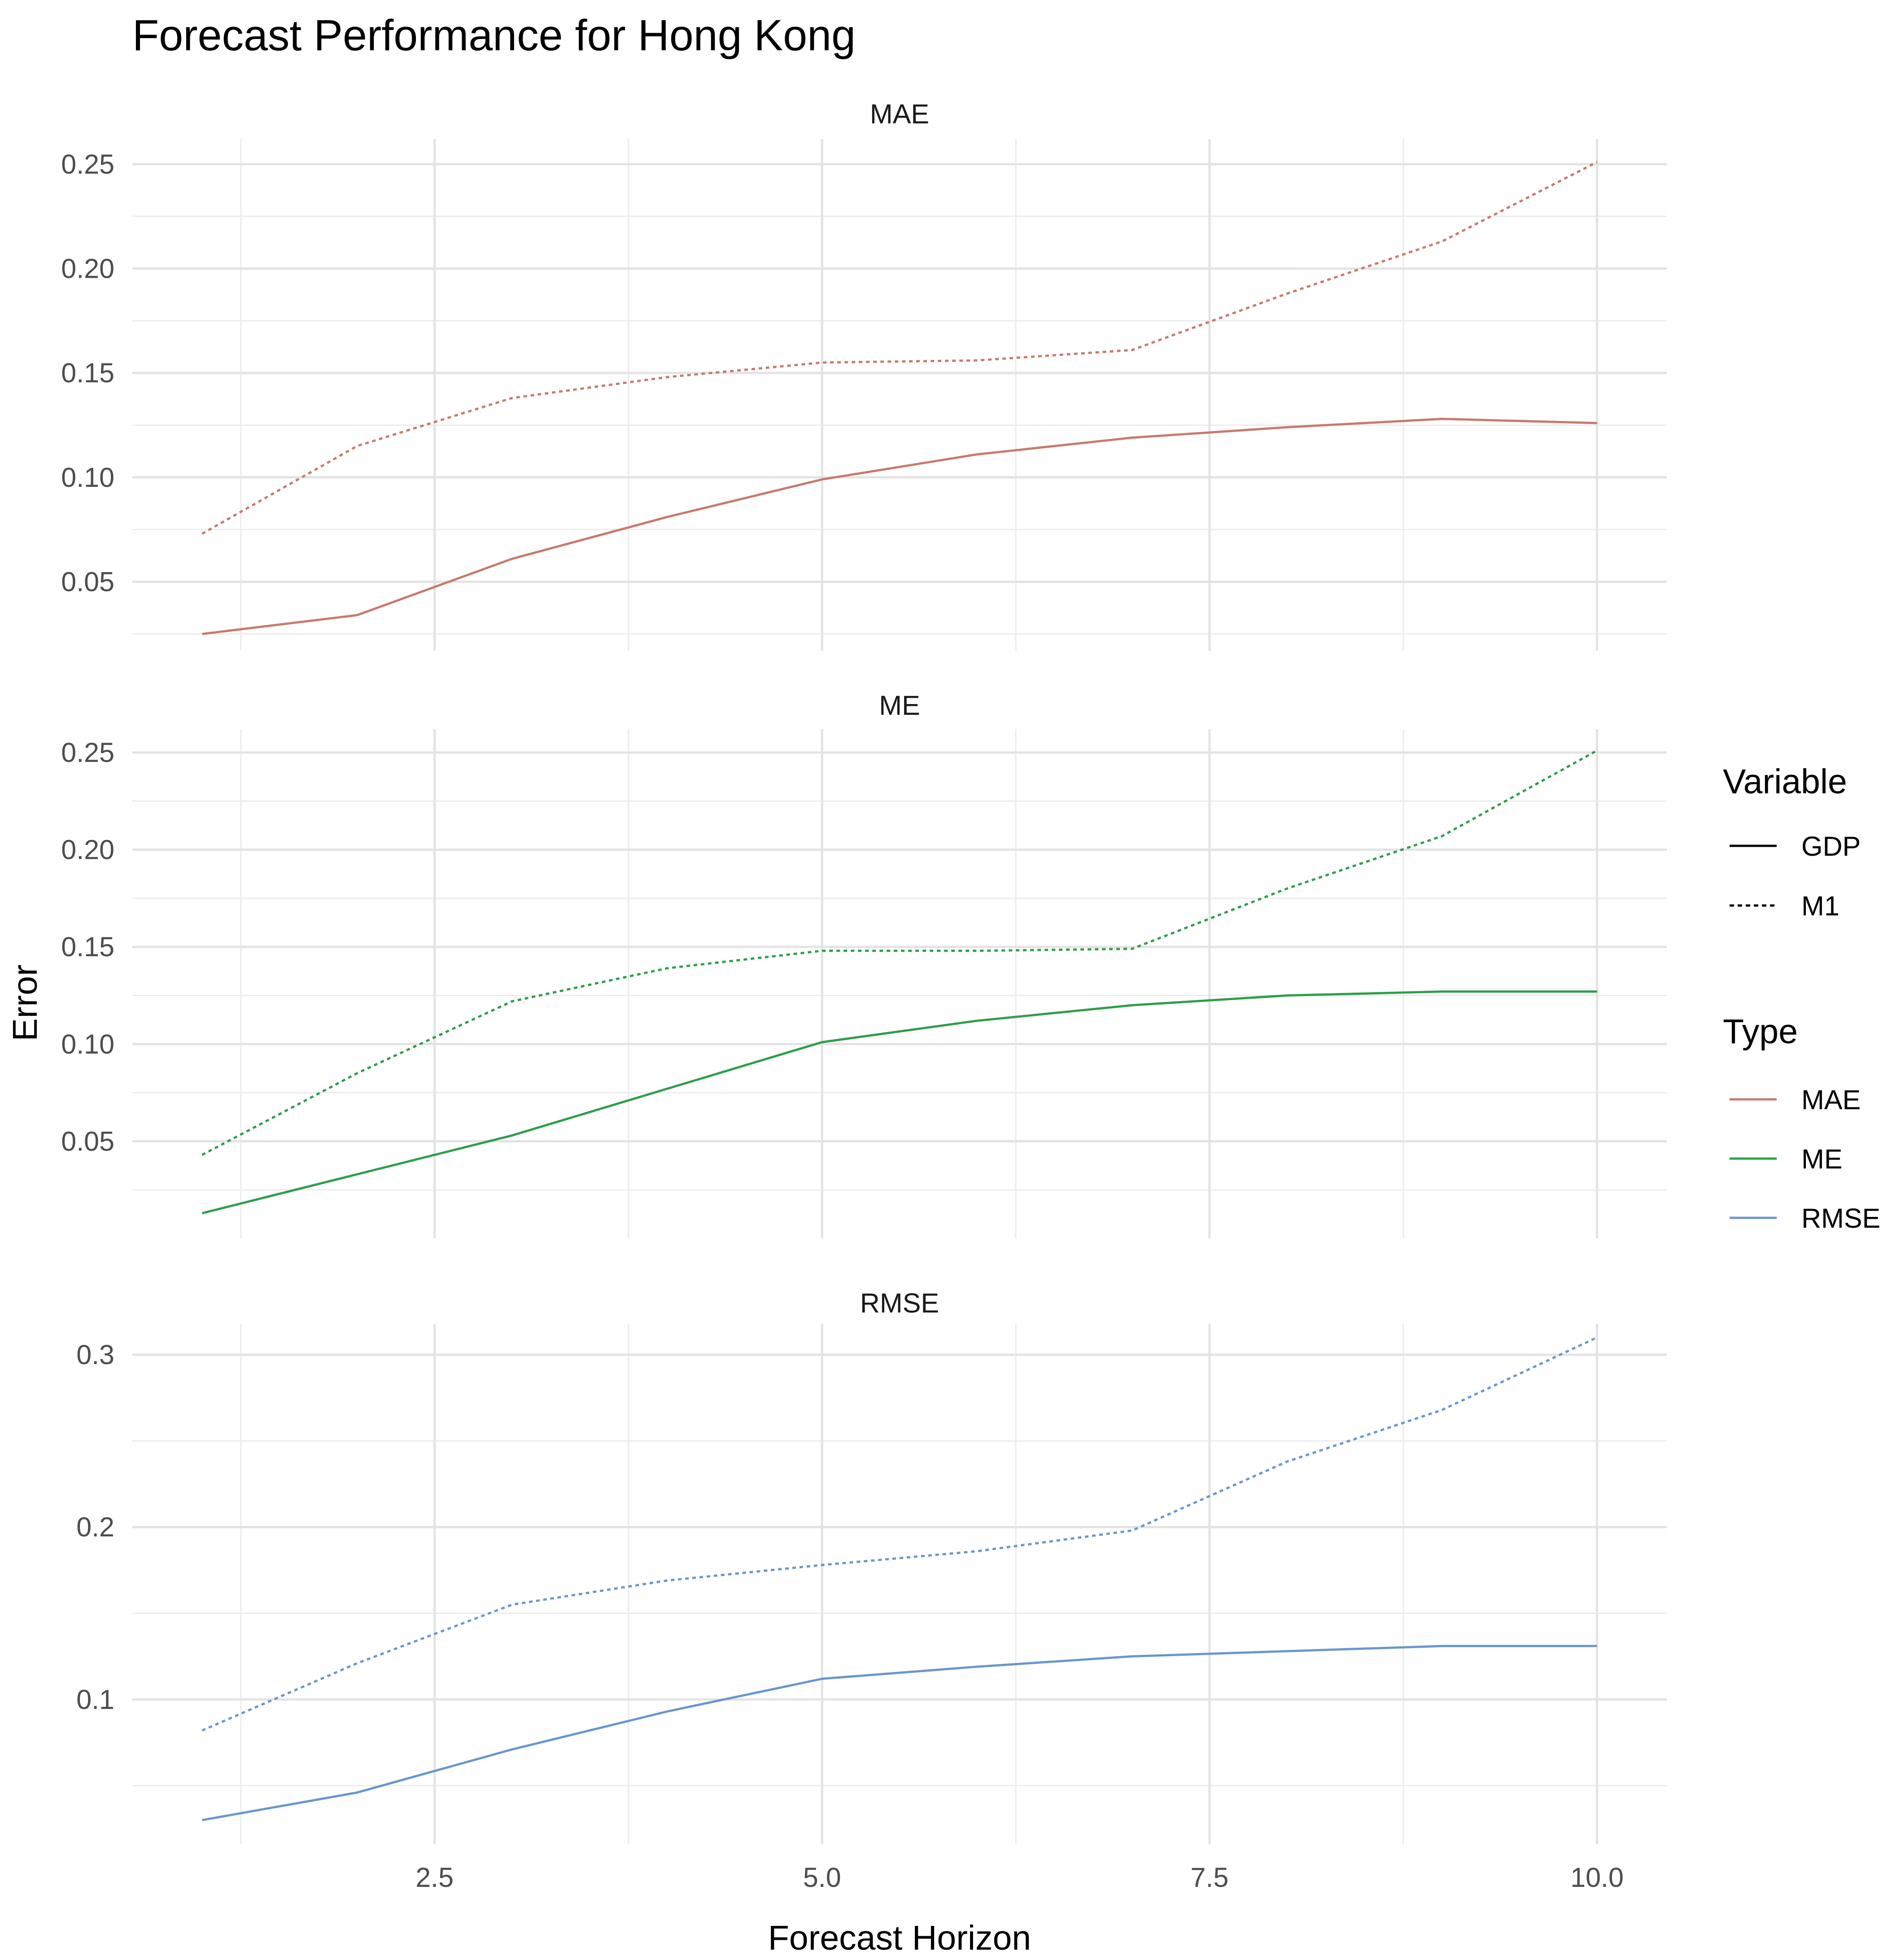 This screenshot has width=1892, height=1960. Describe the element at coordinates (95, 1700) in the screenshot. I see `y-tick-label: 0.1` at that location.